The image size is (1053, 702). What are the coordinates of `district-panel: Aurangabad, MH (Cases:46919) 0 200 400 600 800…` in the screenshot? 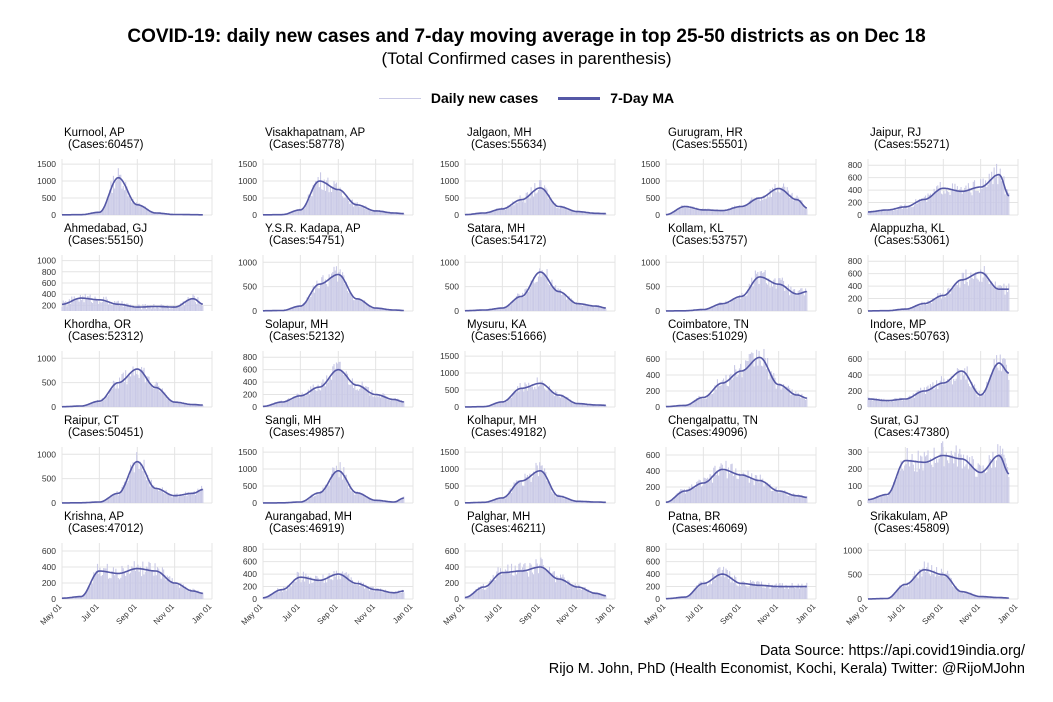 It's located at (351, 569).